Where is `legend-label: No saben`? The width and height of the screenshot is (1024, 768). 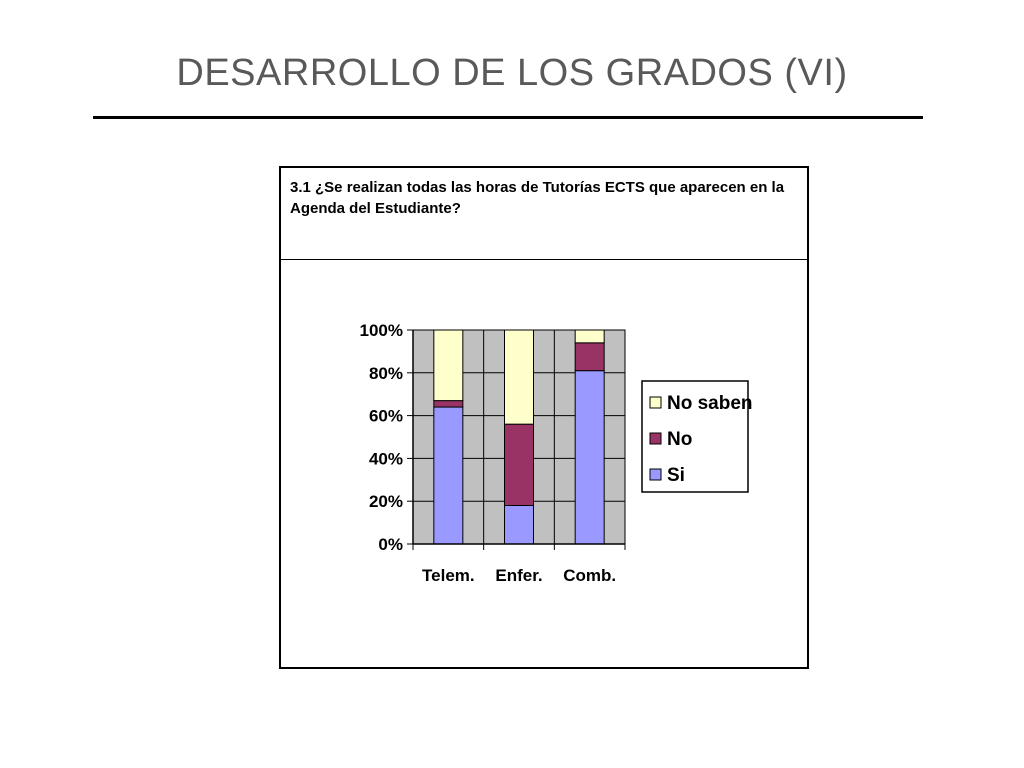
legend-label: No saben is located at coordinates (710, 403).